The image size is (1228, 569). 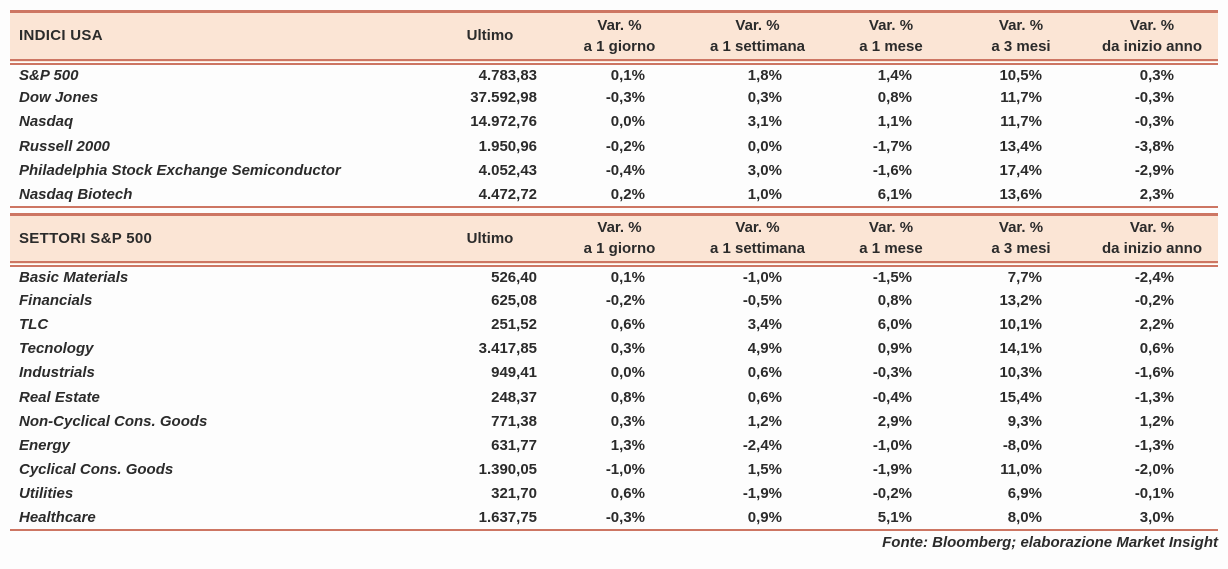 I want to click on var-1-settimana-value: 0,3%, so click(x=764, y=98).